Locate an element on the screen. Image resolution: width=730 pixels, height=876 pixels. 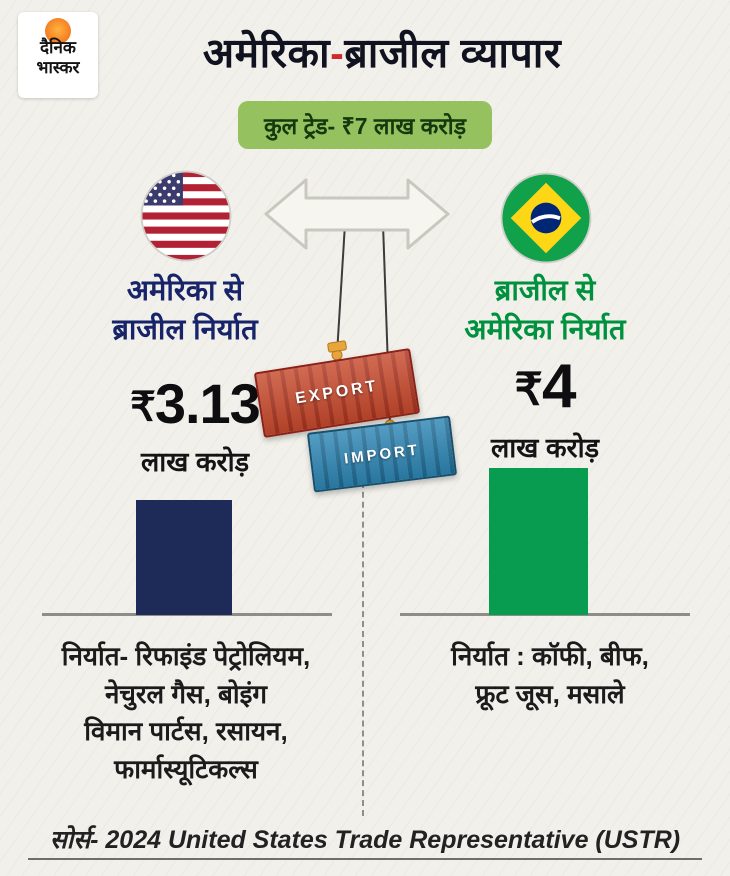
title-part-2: ब्राजील व्यापार is located at coordinates (453, 53).